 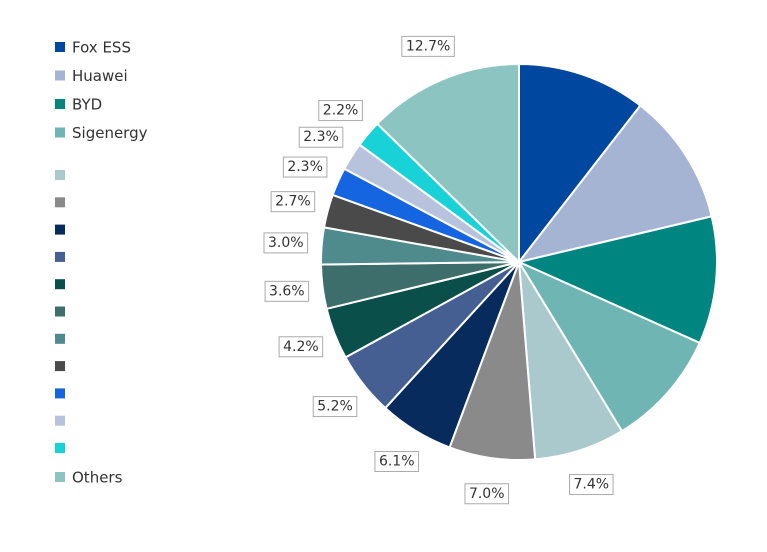 I want to click on data-label: 6.1%, so click(x=397, y=462).